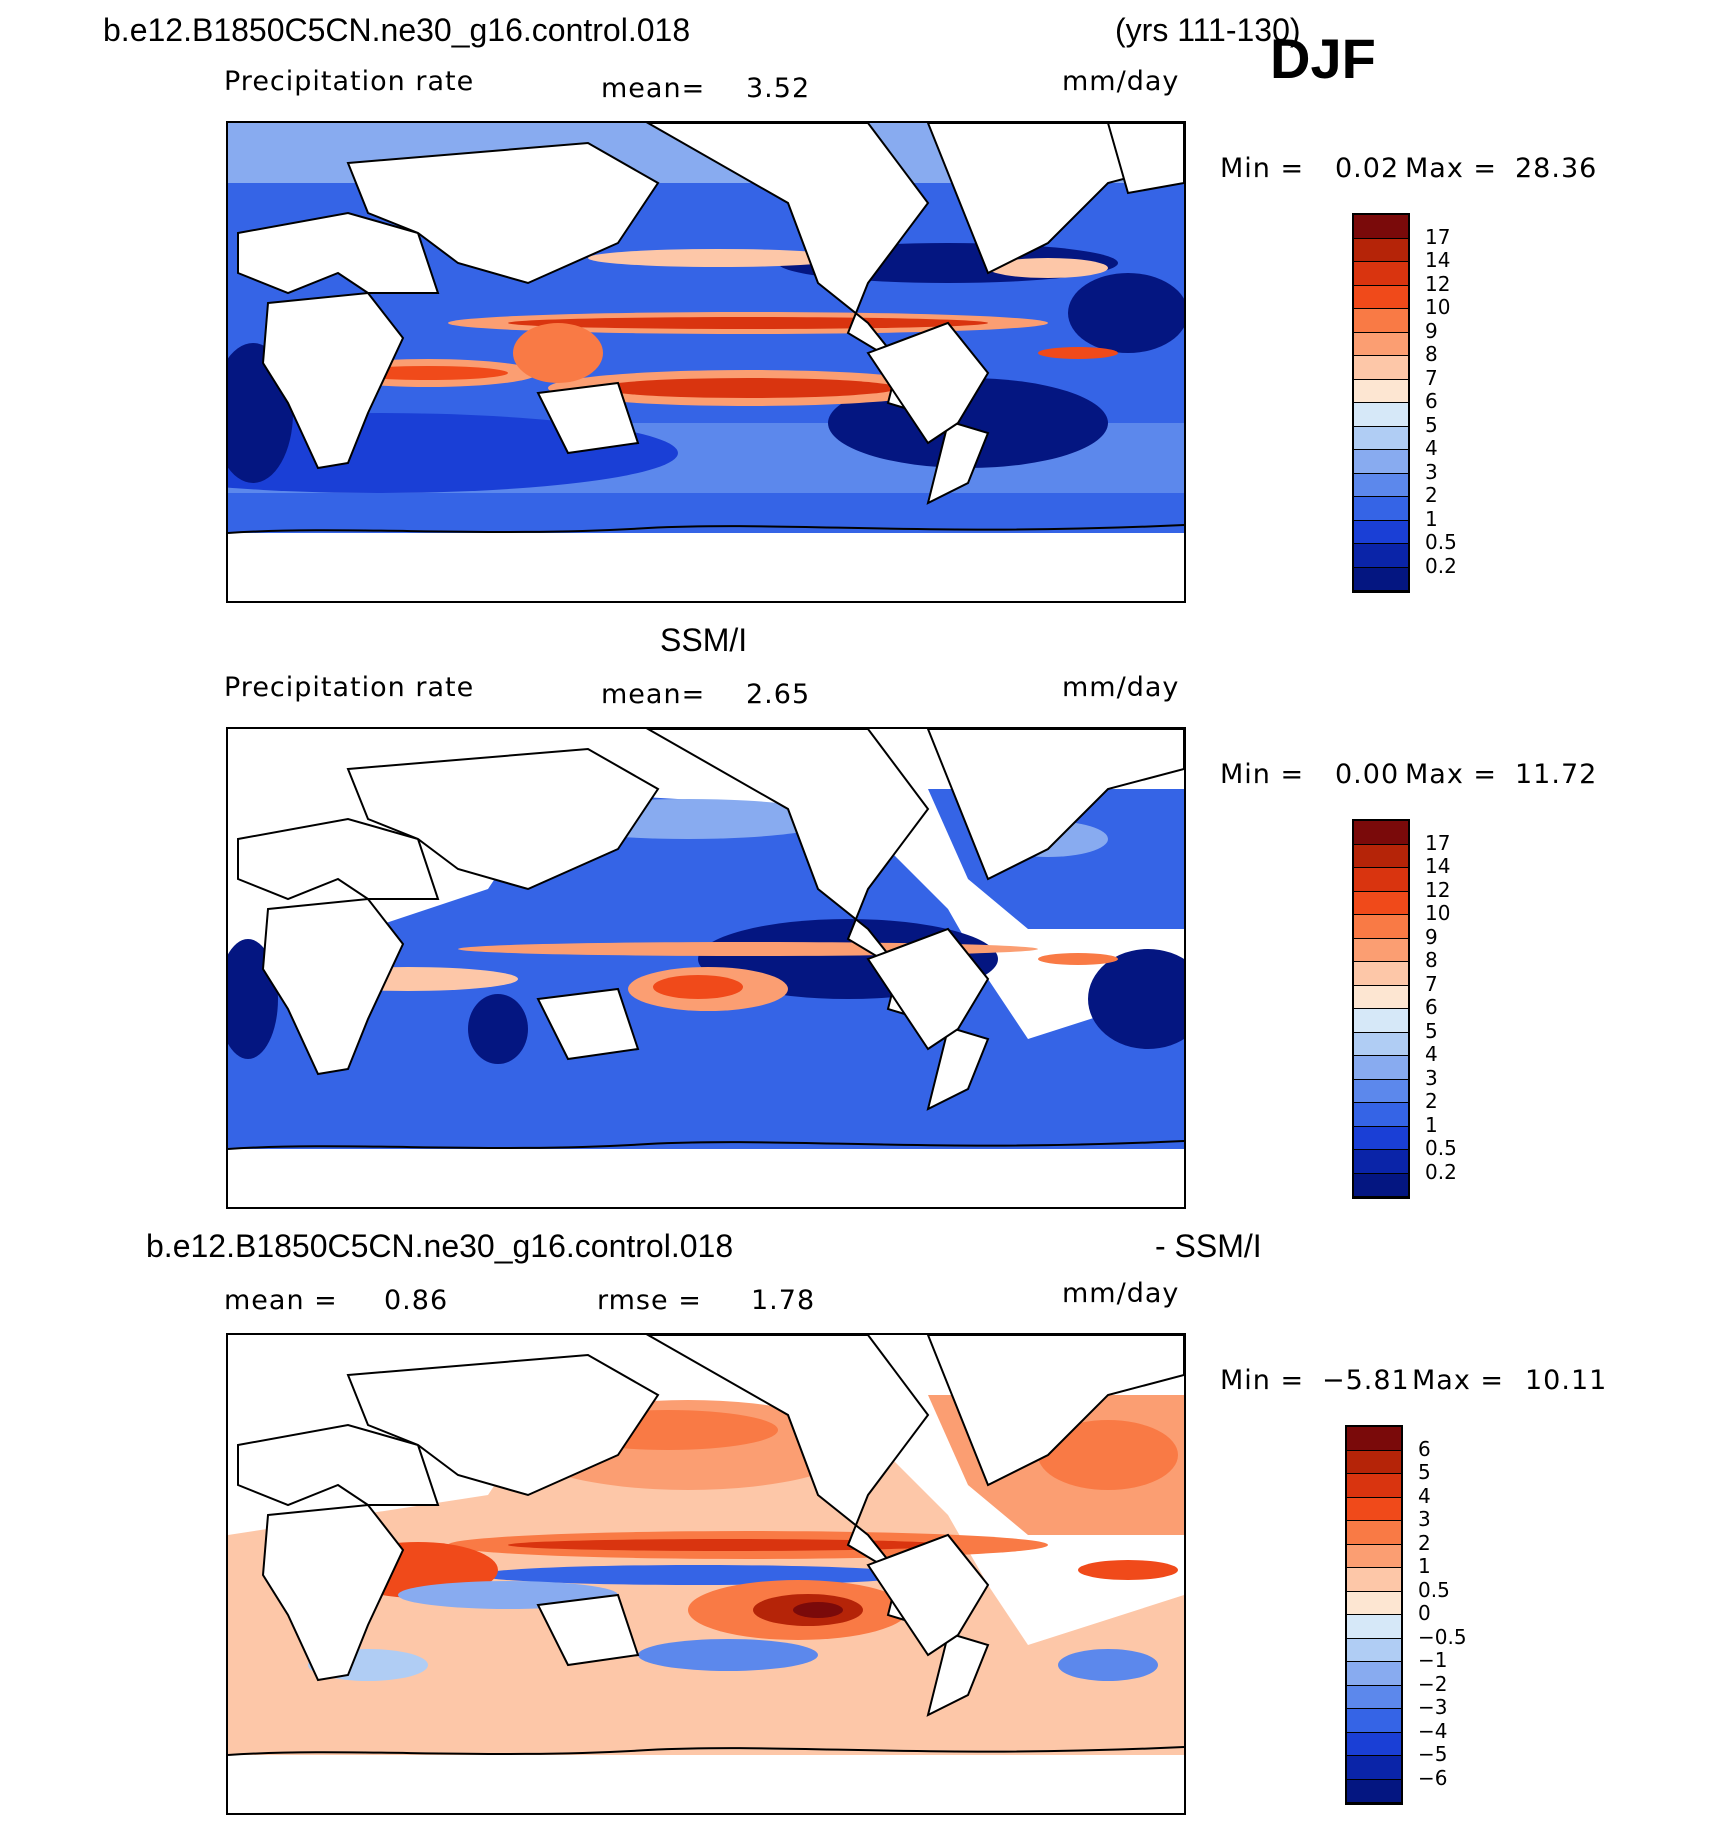 The image size is (1710, 1836). I want to click on panel3-map-svg, so click(706, 1574).